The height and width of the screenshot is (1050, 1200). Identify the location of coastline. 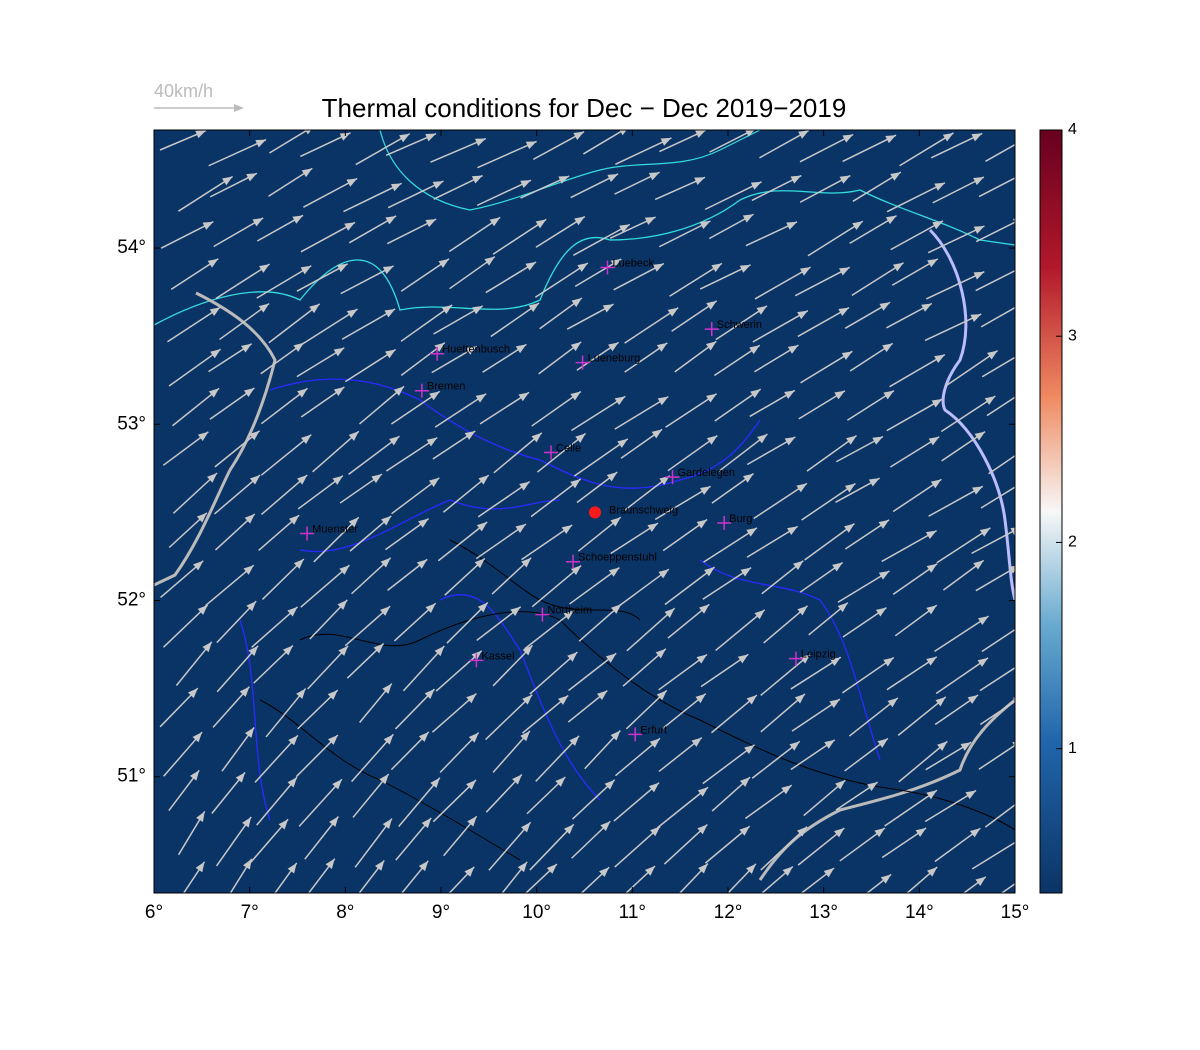
(584, 257).